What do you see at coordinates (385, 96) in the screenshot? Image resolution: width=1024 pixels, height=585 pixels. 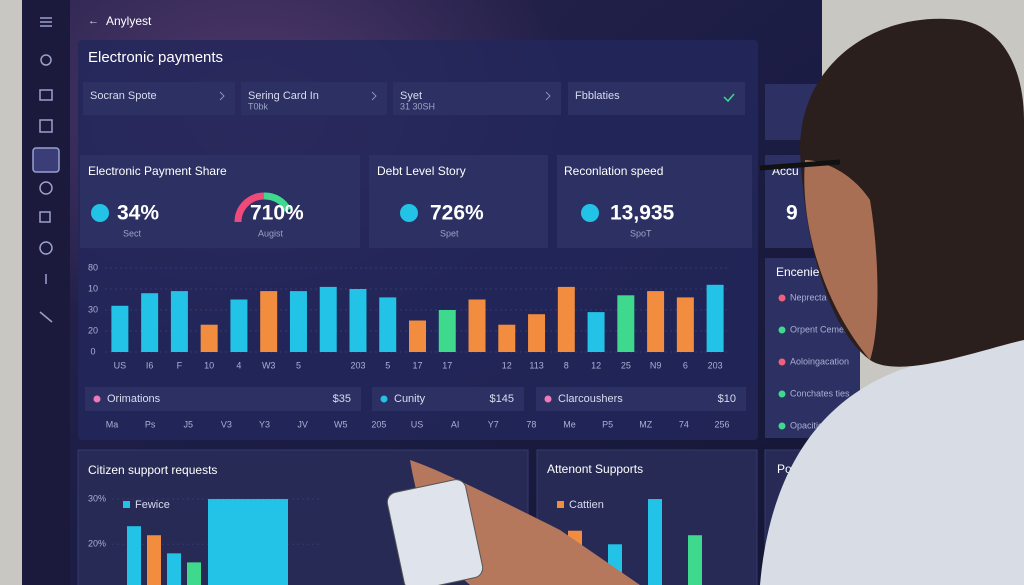 I see `chevrons` at bounding box center [385, 96].